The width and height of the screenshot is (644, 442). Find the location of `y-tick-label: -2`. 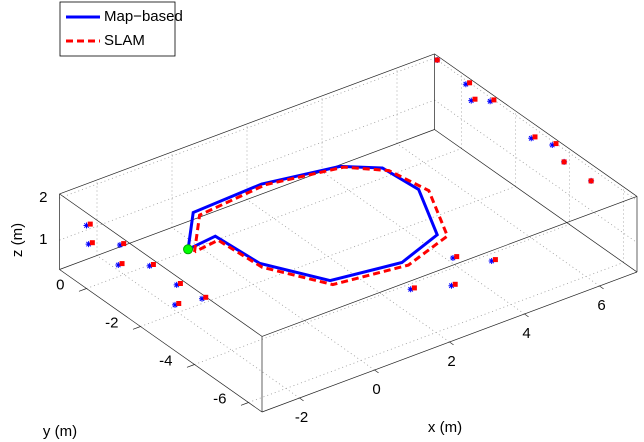

y-tick-label: -2 is located at coordinates (111, 322).